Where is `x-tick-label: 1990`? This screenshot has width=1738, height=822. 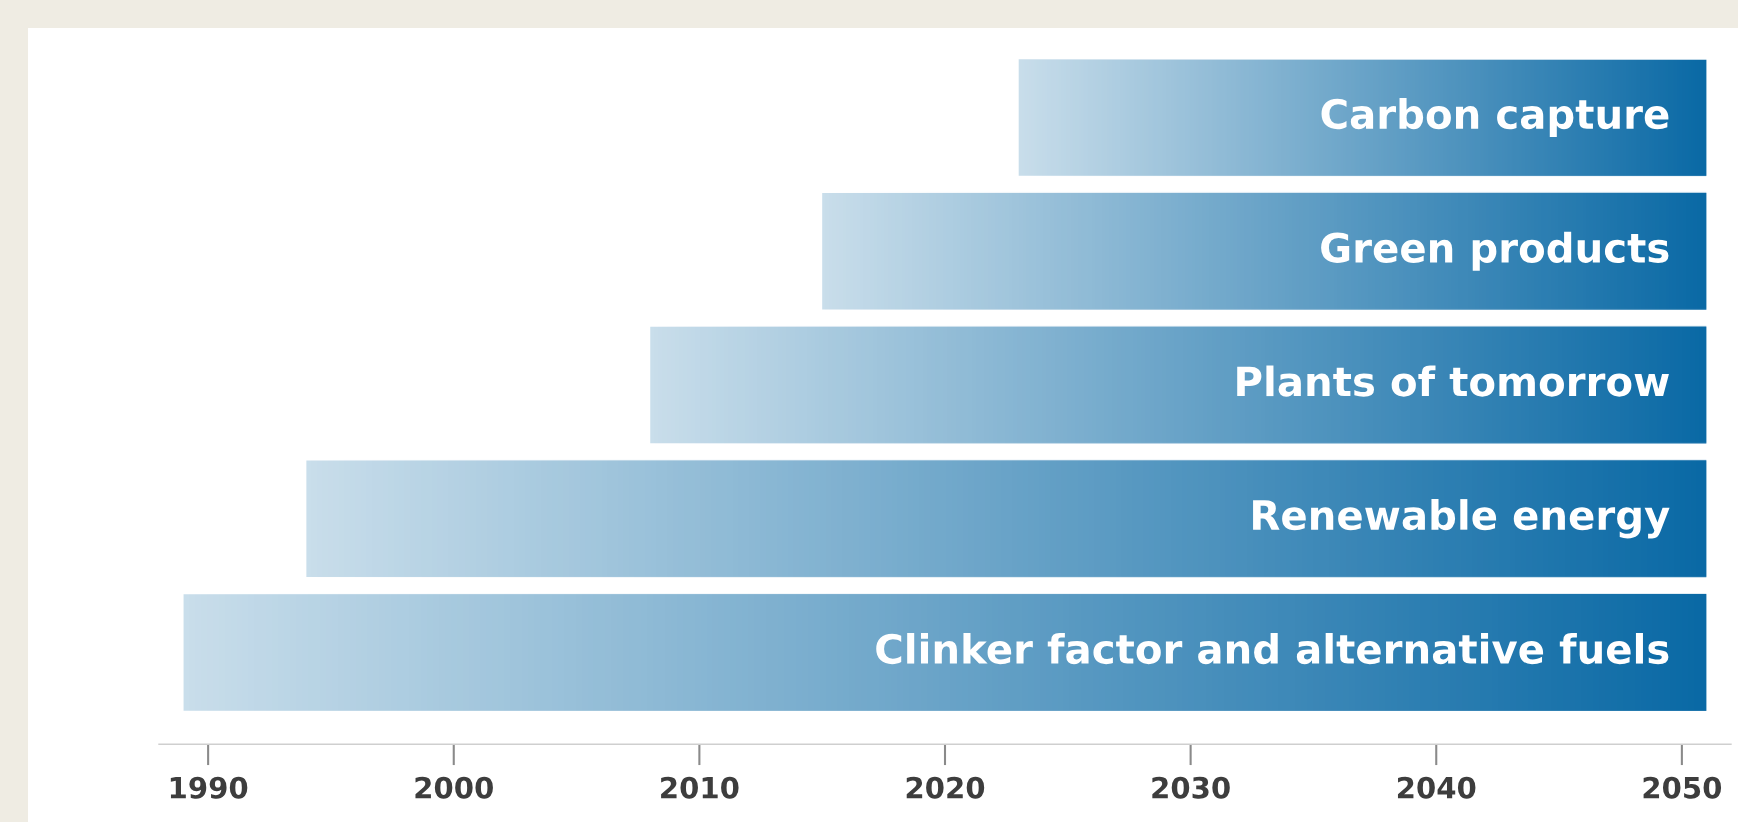
x-tick-label: 1990 is located at coordinates (209, 787).